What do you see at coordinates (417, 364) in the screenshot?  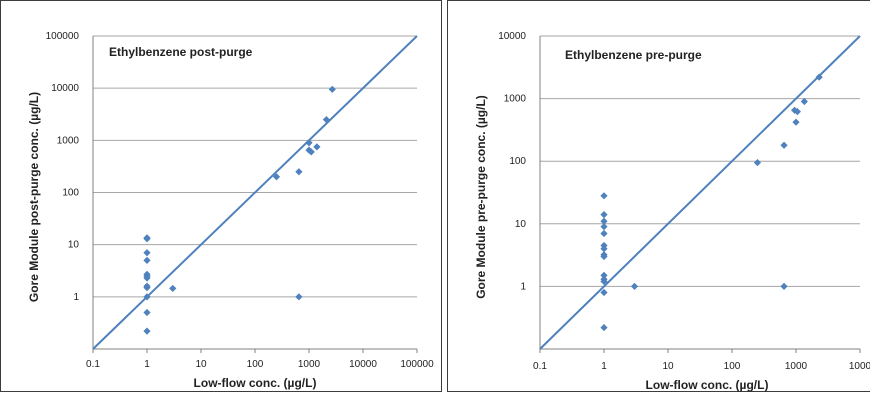 I see `x-tick-label: 100000` at bounding box center [417, 364].